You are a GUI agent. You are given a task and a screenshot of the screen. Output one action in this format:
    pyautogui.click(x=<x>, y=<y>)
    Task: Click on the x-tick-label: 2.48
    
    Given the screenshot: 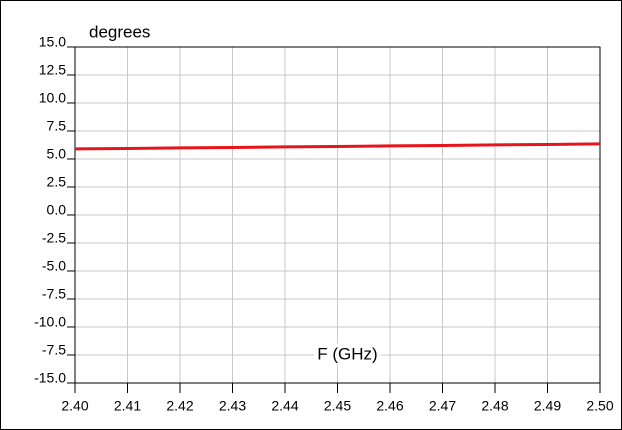 What is the action you would take?
    pyautogui.click(x=494, y=406)
    